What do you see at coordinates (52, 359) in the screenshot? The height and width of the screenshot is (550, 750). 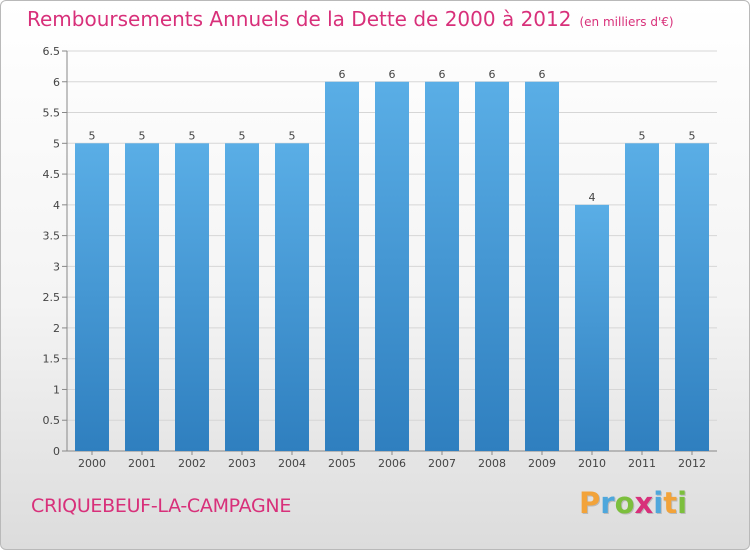 I see `y-tick-label: 1.5` at bounding box center [52, 359].